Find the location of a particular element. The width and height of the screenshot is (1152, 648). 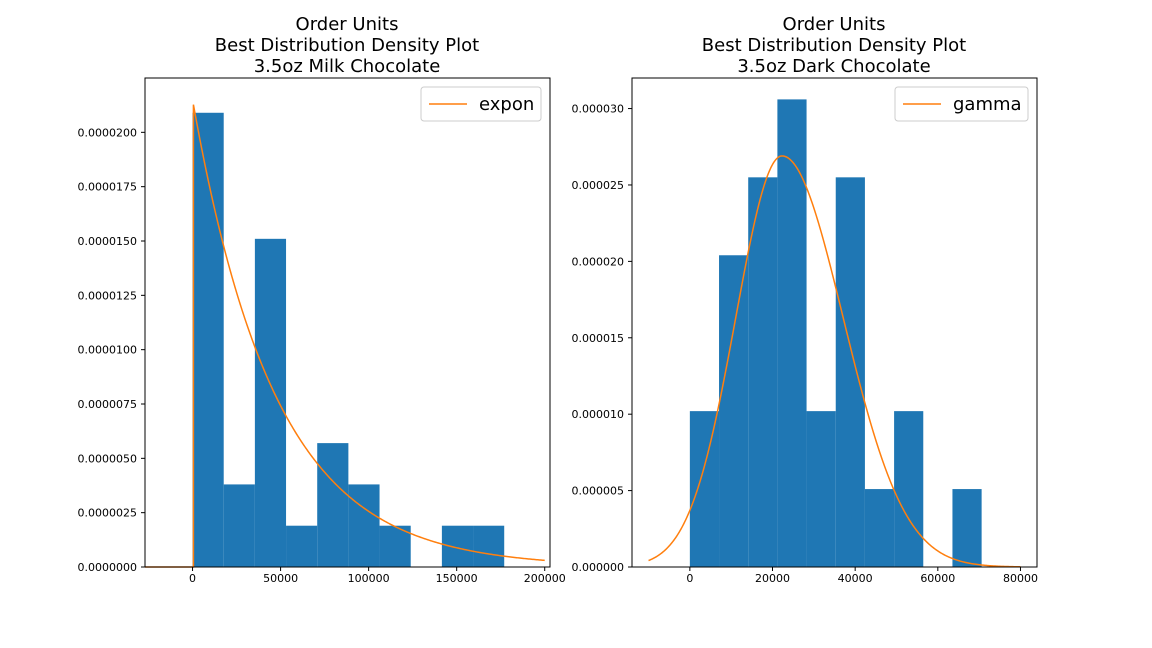

y-tick-label: 0.0000125 is located at coordinates (108, 295).